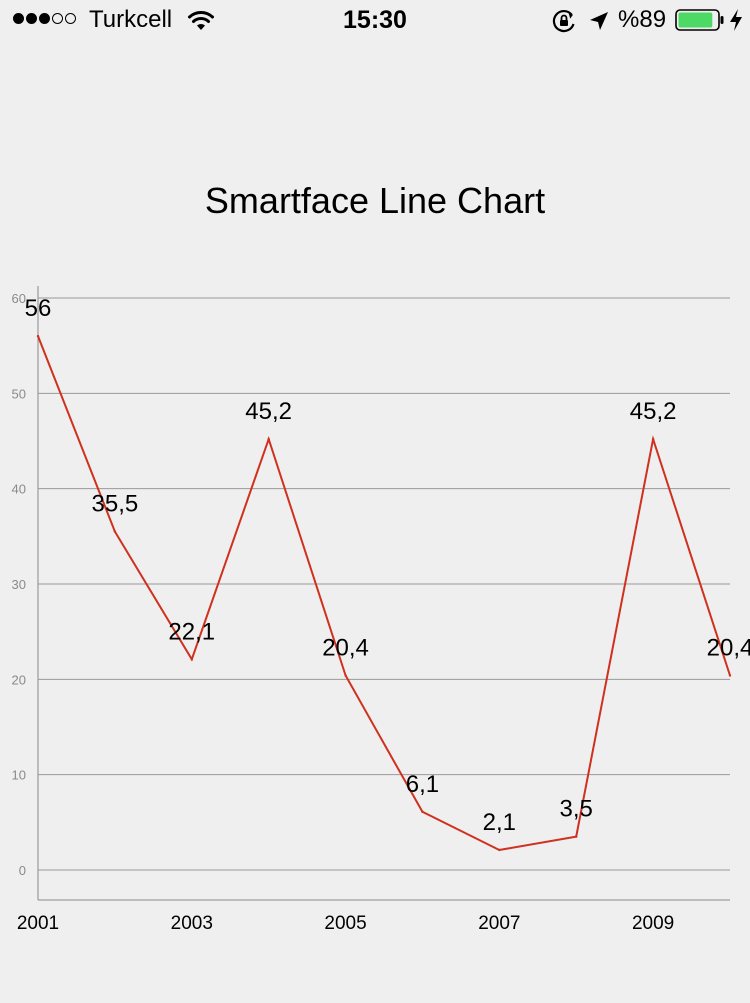 This screenshot has width=750, height=1003. What do you see at coordinates (131, 19) in the screenshot?
I see `carrier-name: Turkcell` at bounding box center [131, 19].